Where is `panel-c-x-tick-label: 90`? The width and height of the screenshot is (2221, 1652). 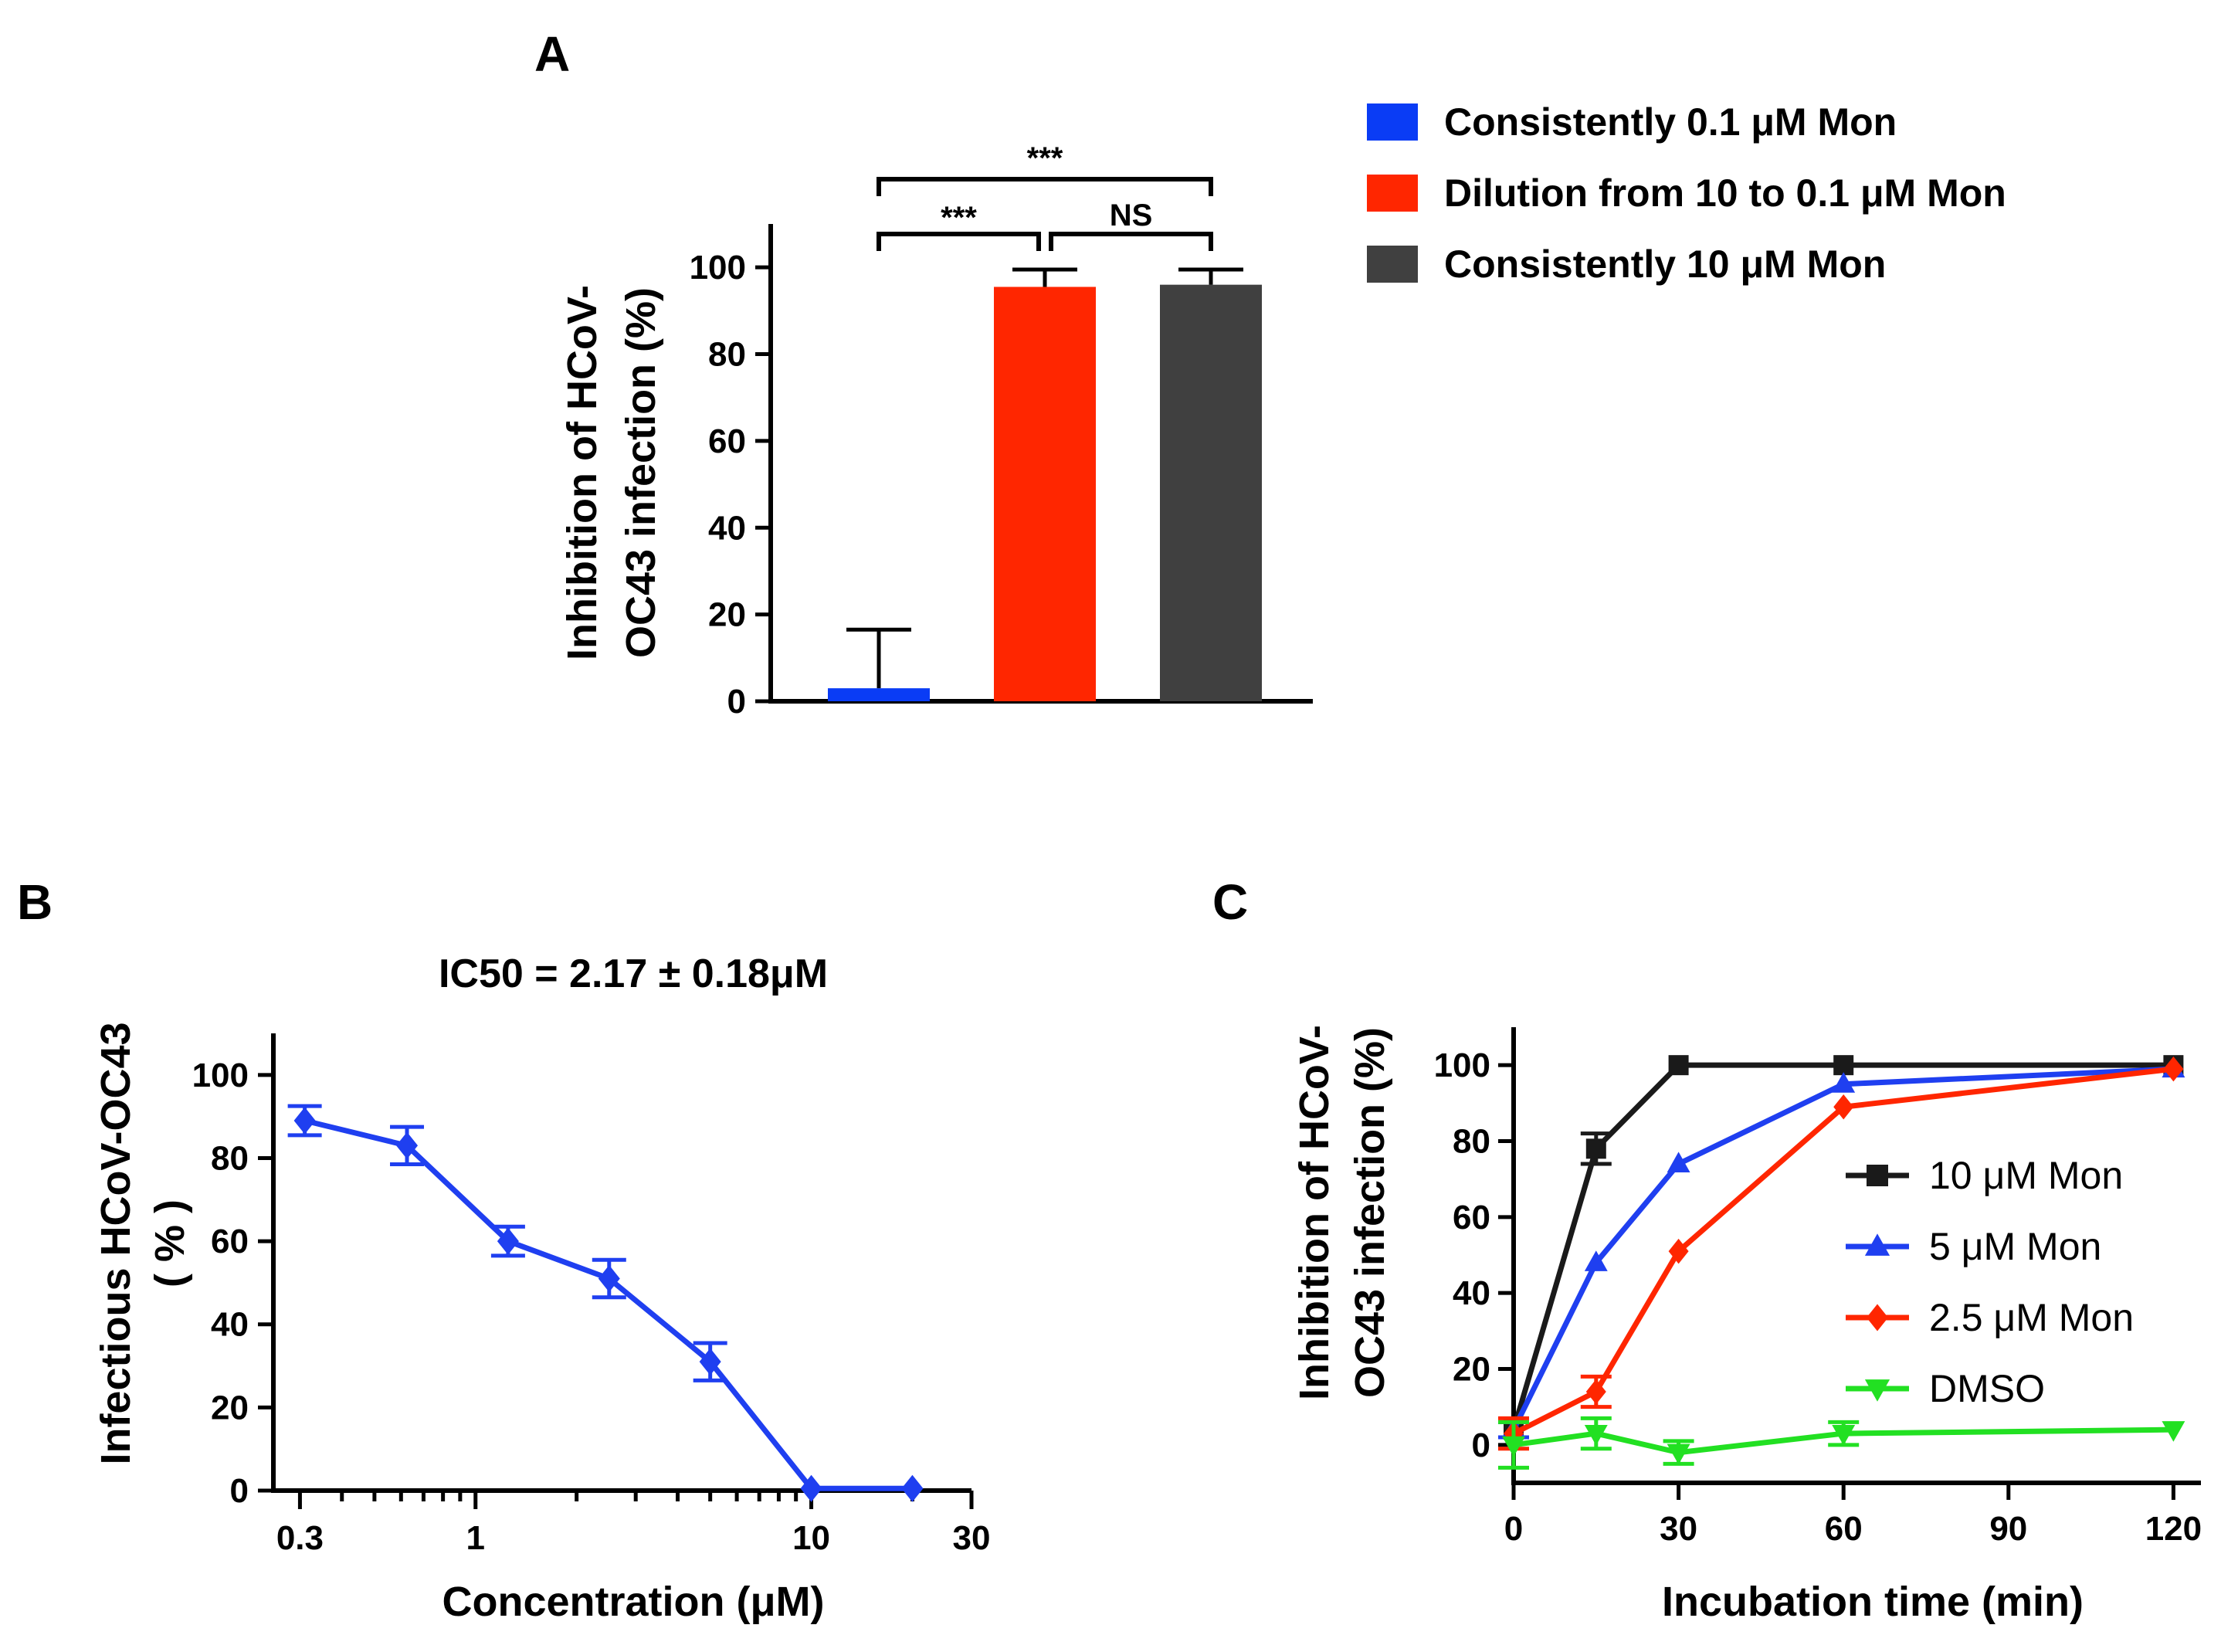 panel-c-x-tick-label: 90 is located at coordinates (2008, 1529).